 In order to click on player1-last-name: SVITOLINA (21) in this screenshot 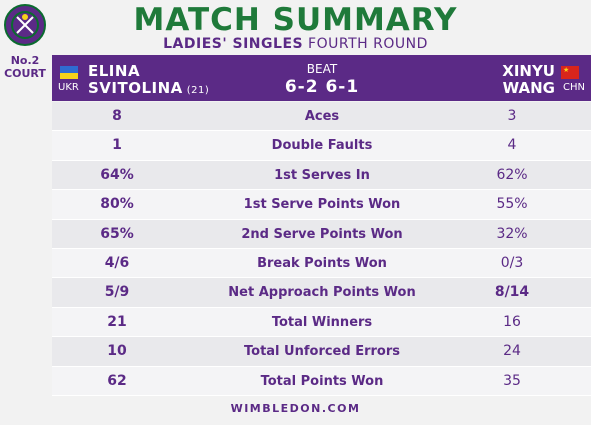, I will do `click(148, 88)`.